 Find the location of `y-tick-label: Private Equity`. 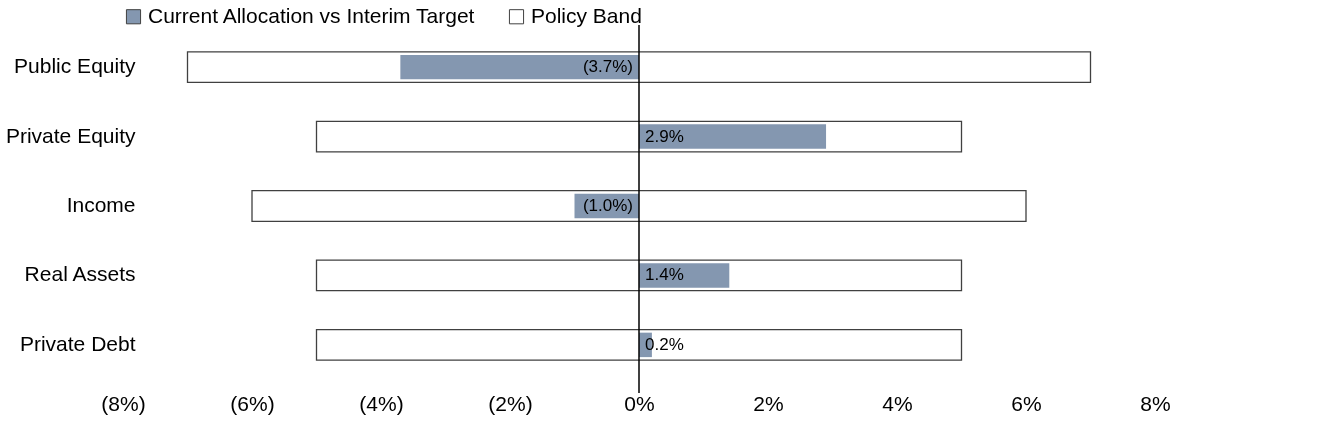

y-tick-label: Private Equity is located at coordinates (70, 135).